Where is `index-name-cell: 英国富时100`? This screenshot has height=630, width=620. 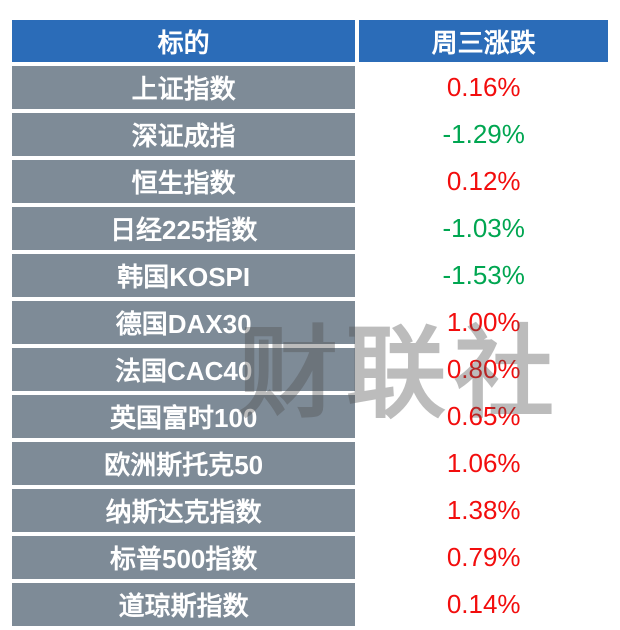 index-name-cell: 英国富时100 is located at coordinates (184, 416).